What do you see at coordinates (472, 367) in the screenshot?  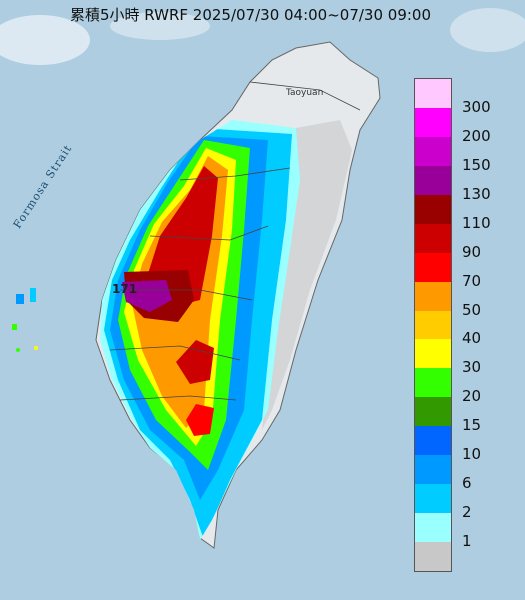 I see `legend-tick-label: 30` at bounding box center [472, 367].